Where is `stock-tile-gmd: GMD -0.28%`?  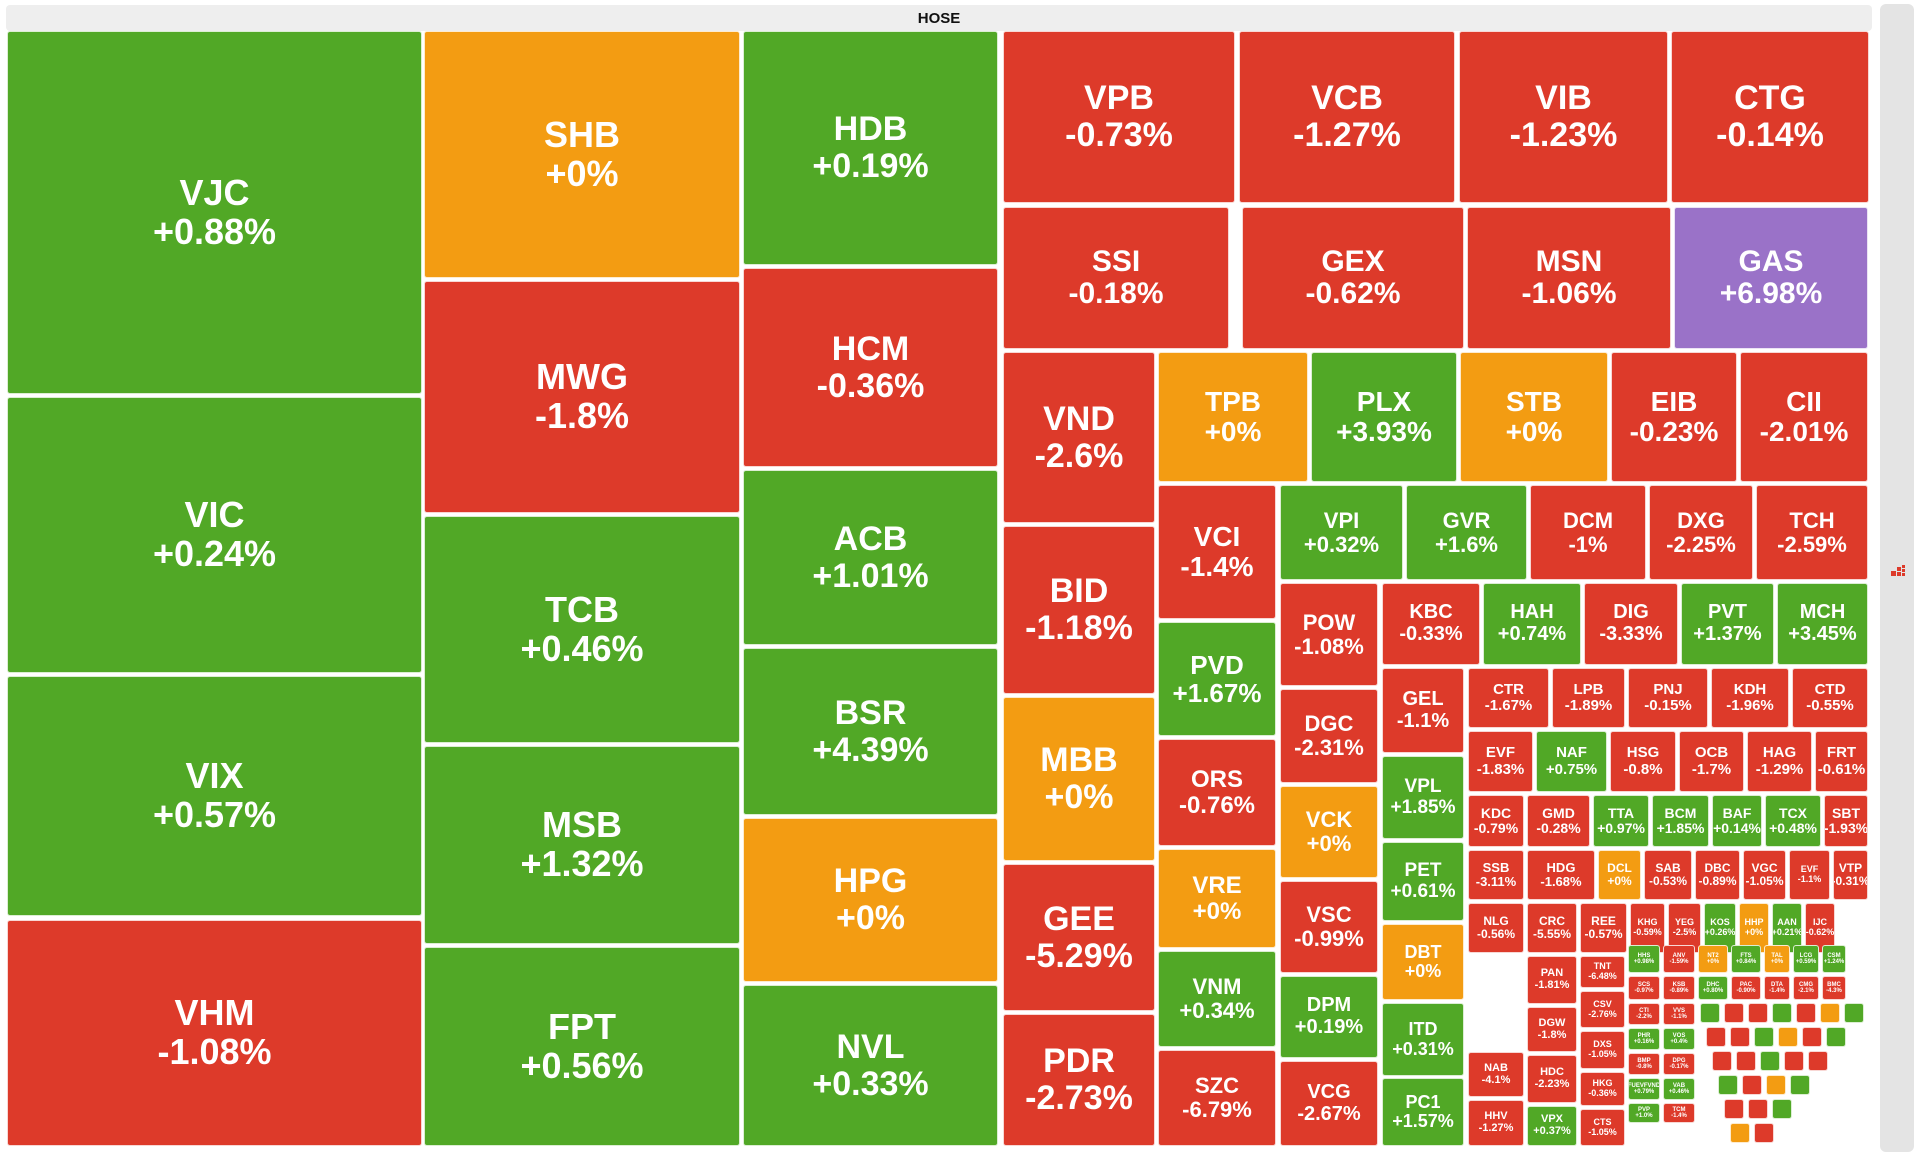
stock-tile-gmd: GMD -0.28% is located at coordinates (1558, 821).